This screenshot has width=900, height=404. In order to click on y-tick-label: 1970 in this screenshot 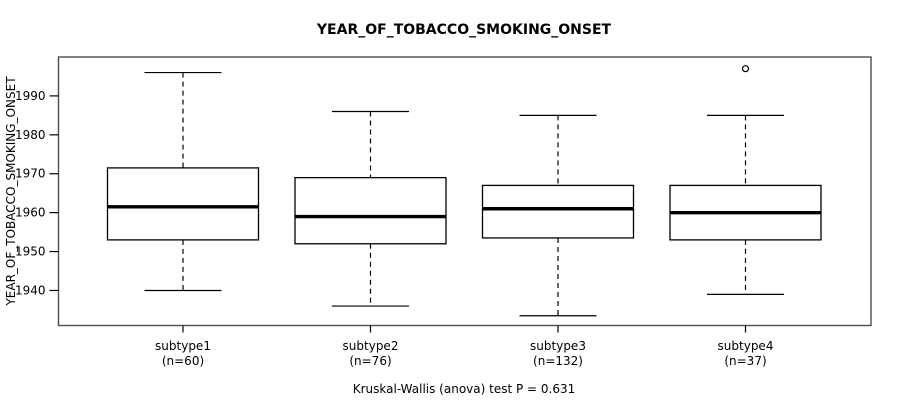, I will do `click(30, 174)`.